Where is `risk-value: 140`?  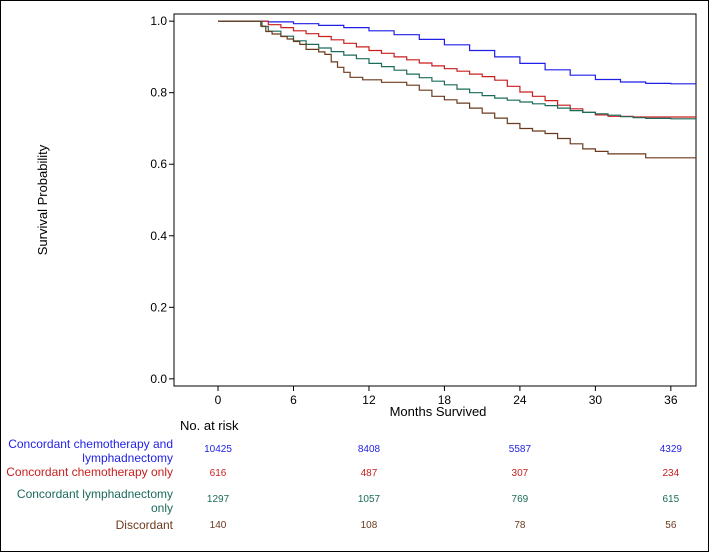
risk-value: 140 is located at coordinates (218, 525).